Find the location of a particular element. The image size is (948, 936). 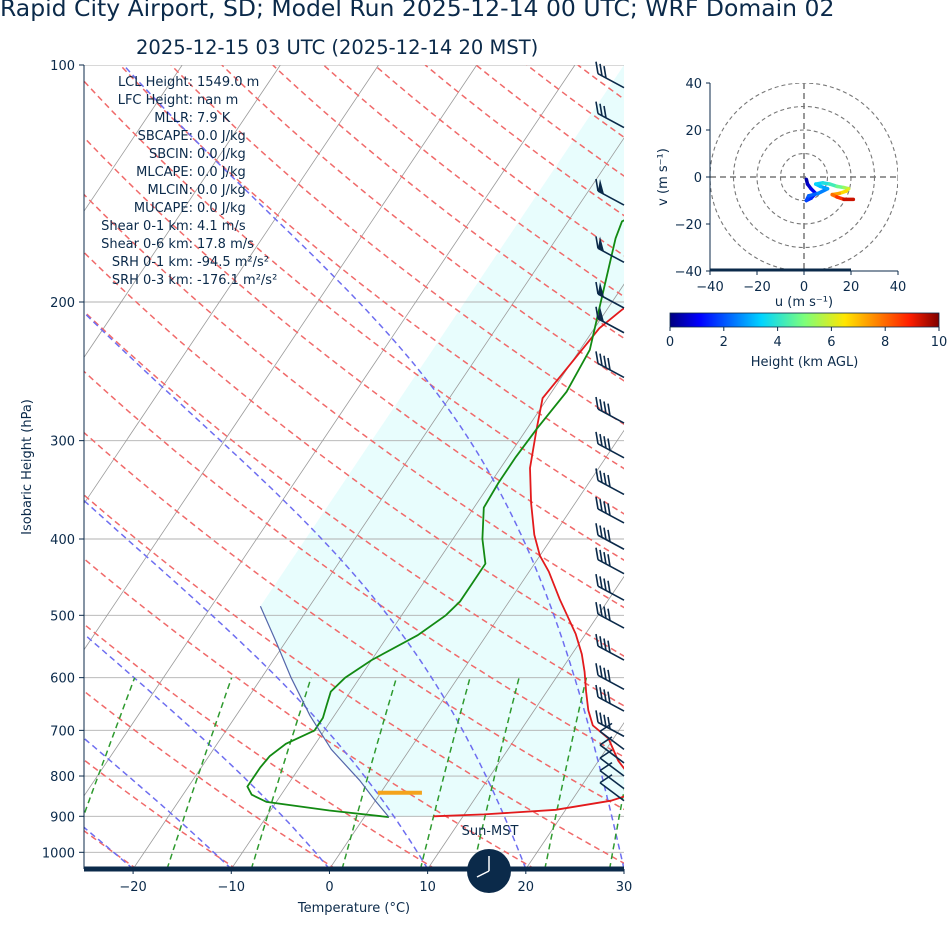

y-tick-label: 1000 is located at coordinates (58, 853).